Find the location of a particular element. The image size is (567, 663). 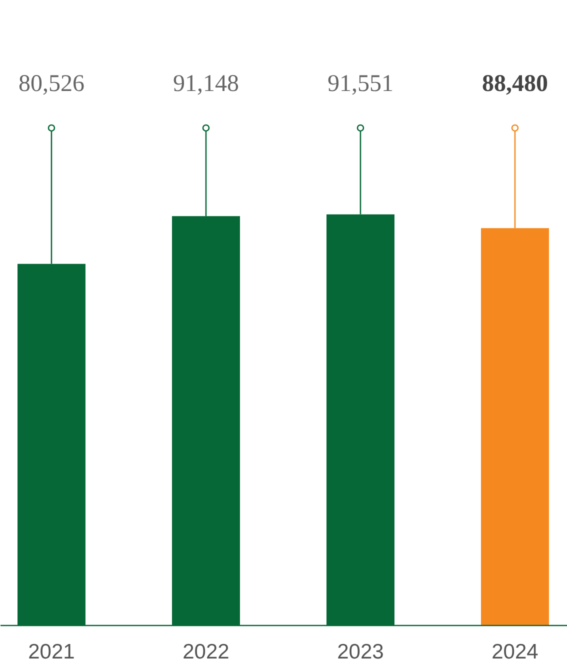

x-tick-label: 2024 is located at coordinates (515, 651).